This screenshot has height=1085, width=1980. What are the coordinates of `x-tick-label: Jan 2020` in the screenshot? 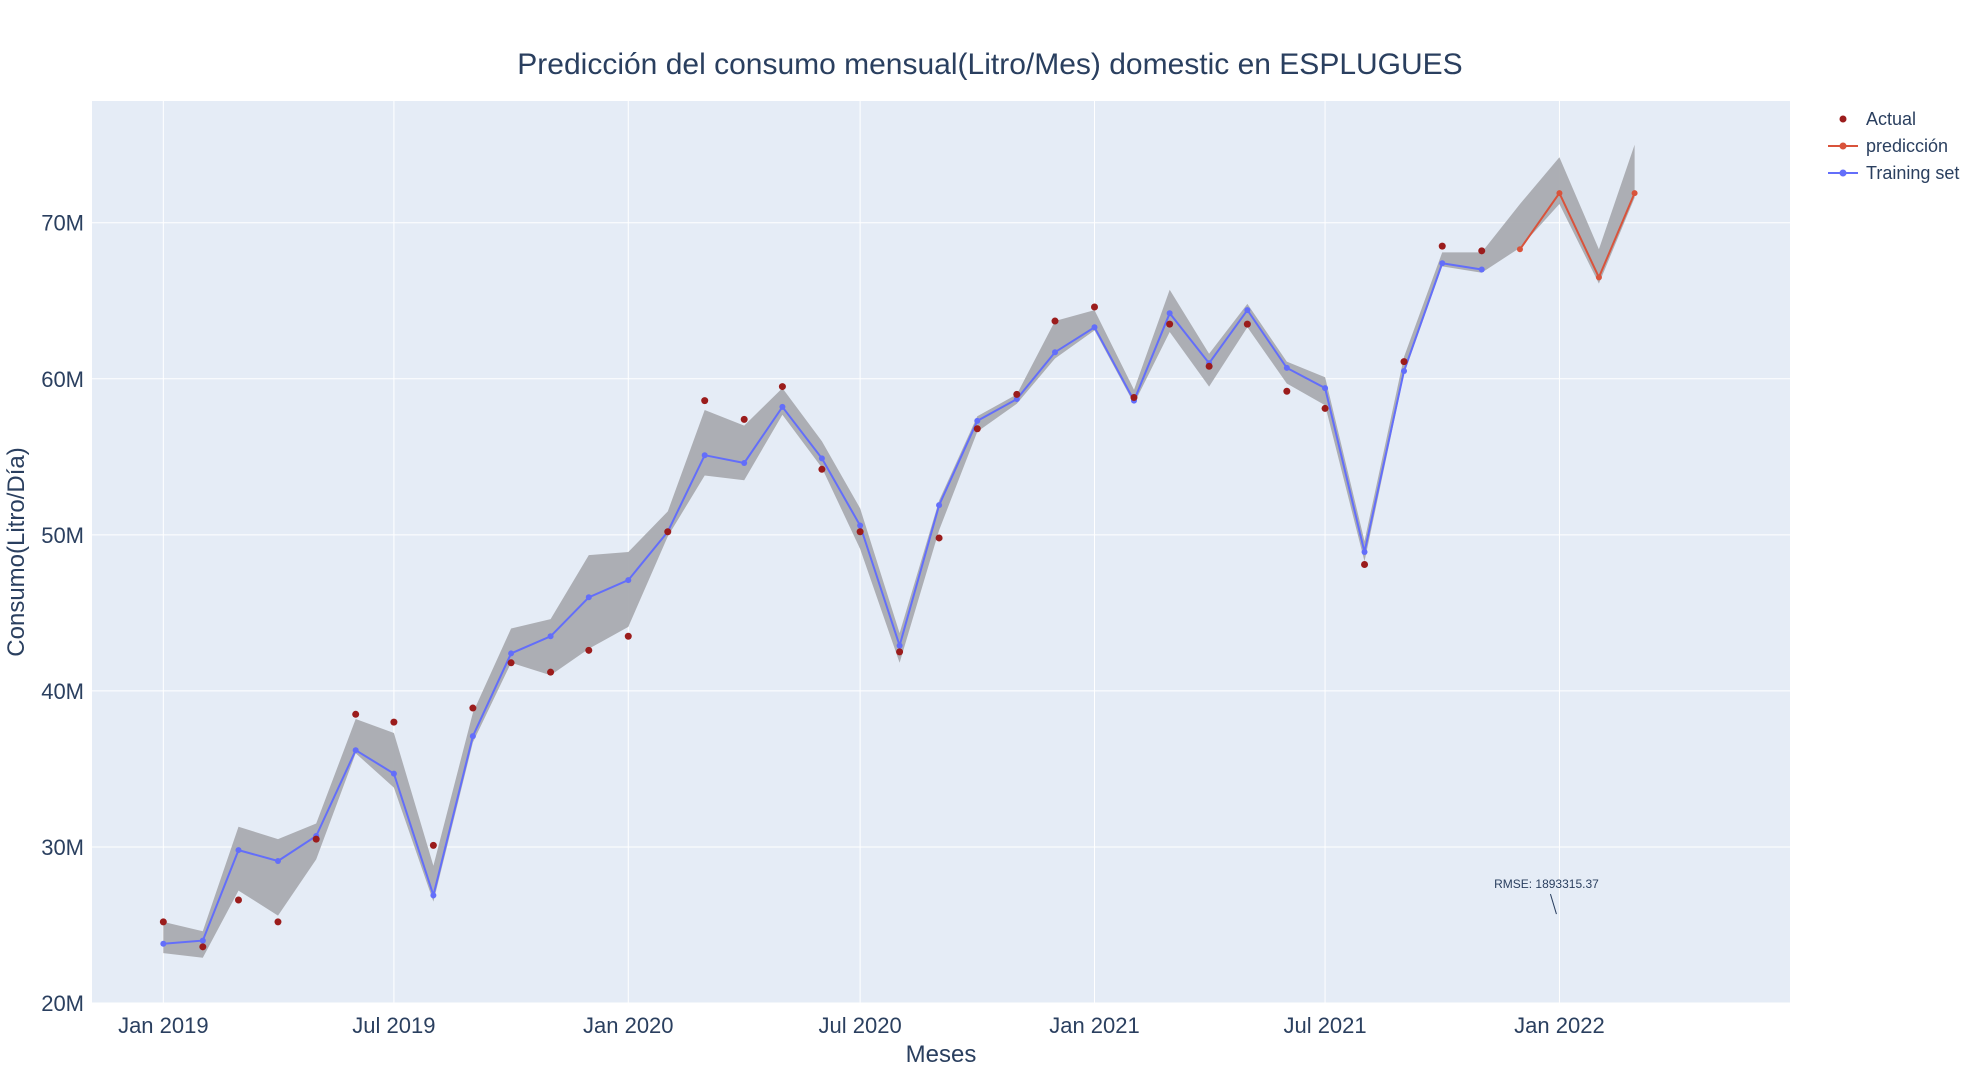 It's located at (628, 1025).